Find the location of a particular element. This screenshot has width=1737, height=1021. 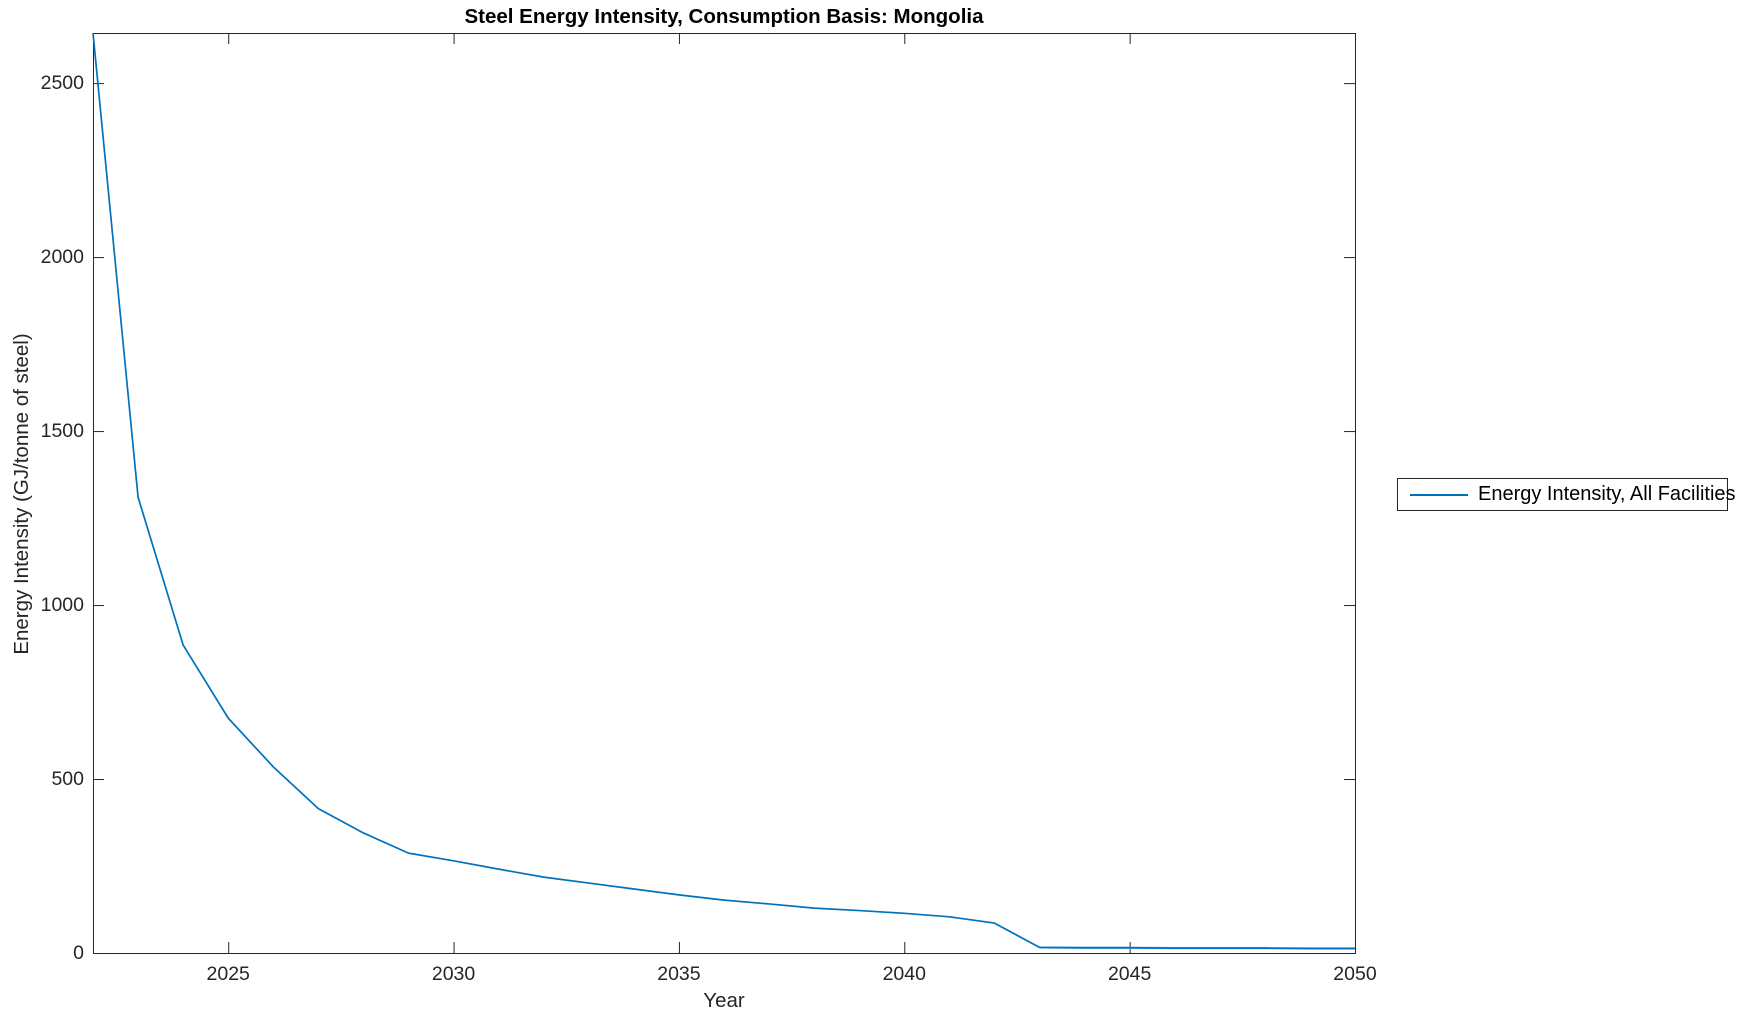

y-tick-label: 0 is located at coordinates (78, 953).